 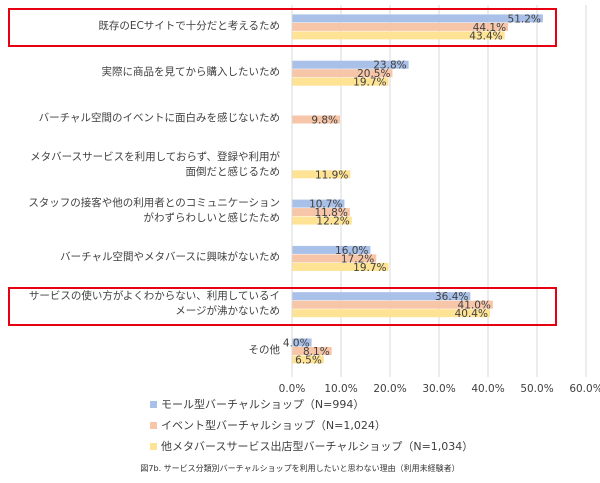 I want to click on x-tick-label: 40.0%, so click(x=488, y=389).